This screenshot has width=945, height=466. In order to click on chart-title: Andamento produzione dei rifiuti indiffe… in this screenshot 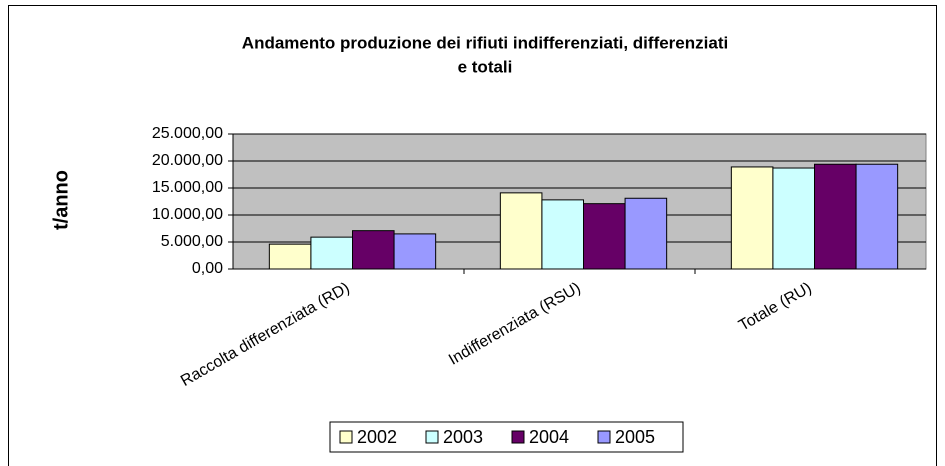, I will do `click(485, 42)`.